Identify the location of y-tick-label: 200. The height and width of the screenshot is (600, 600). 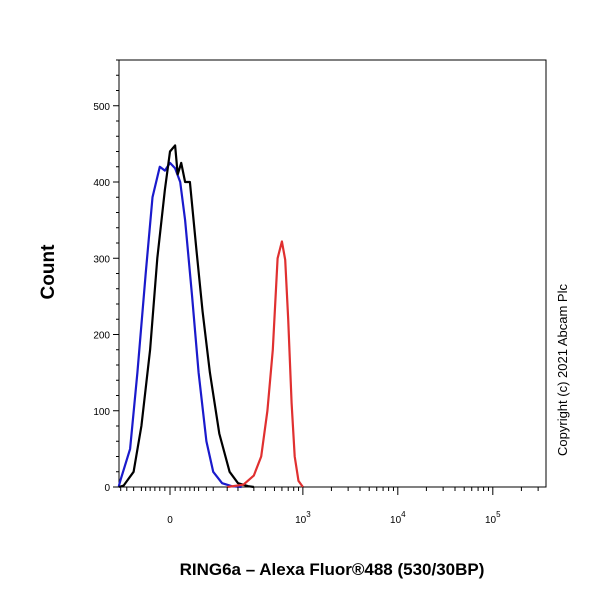
(101, 336).